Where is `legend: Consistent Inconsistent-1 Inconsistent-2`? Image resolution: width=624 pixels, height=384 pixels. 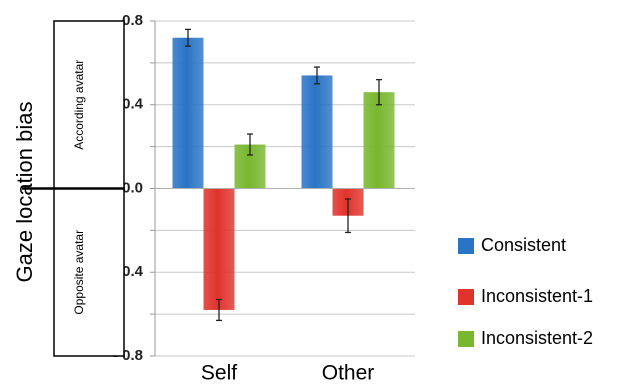
legend: Consistent Inconsistent-1 Inconsistent-2 is located at coordinates (525, 291).